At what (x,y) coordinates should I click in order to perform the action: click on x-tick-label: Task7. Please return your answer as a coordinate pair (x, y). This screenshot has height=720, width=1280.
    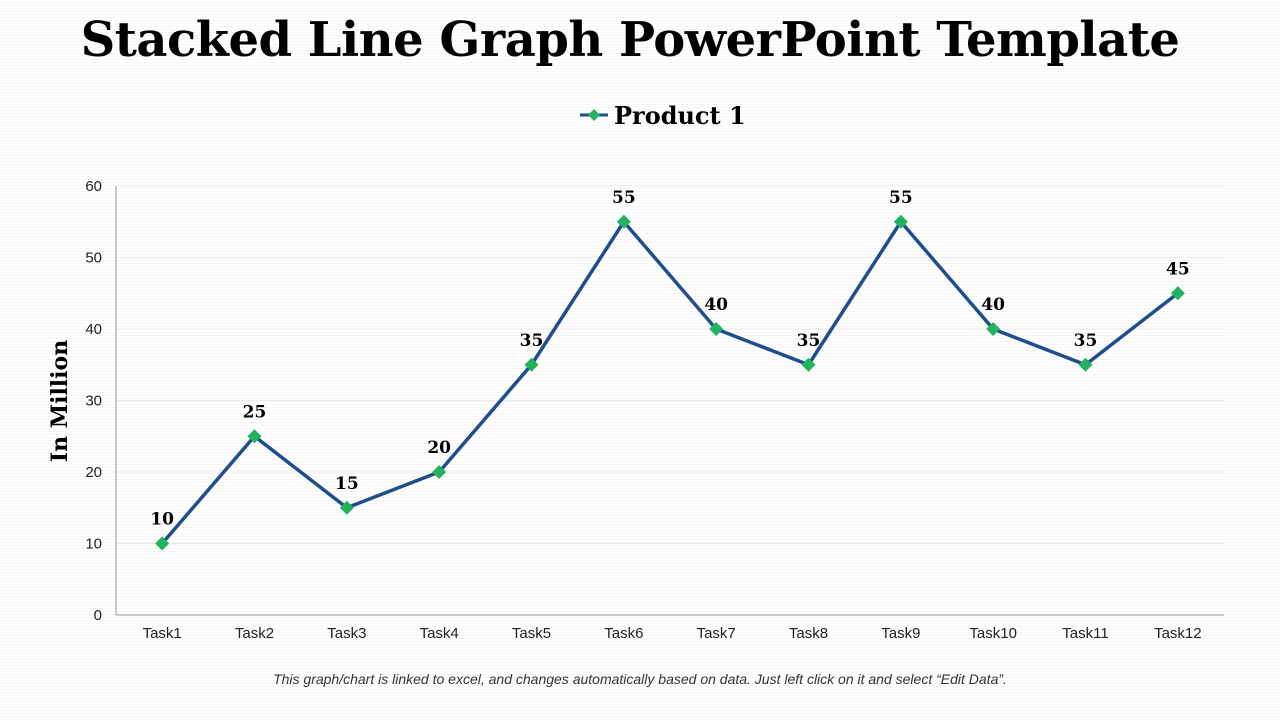
    Looking at the image, I should click on (716, 633).